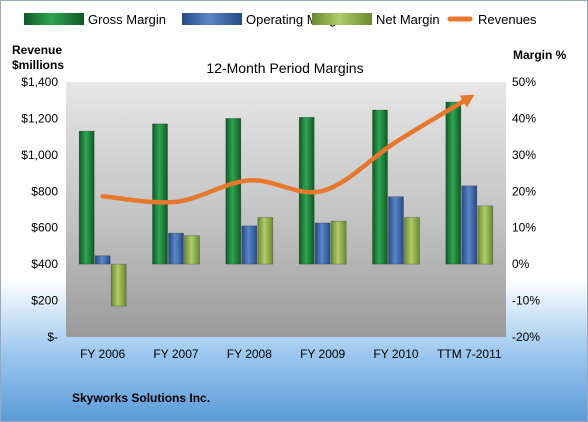  I want to click on left-tick-label: $1,400, so click(39, 82).